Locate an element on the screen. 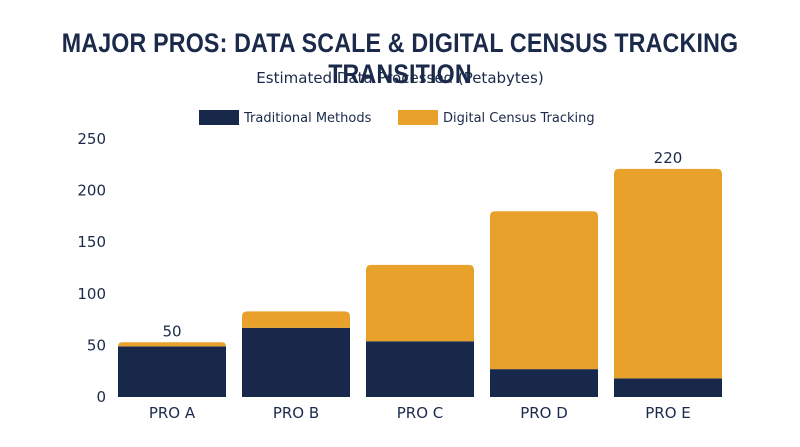  x-tick-label: PRO D is located at coordinates (544, 413).